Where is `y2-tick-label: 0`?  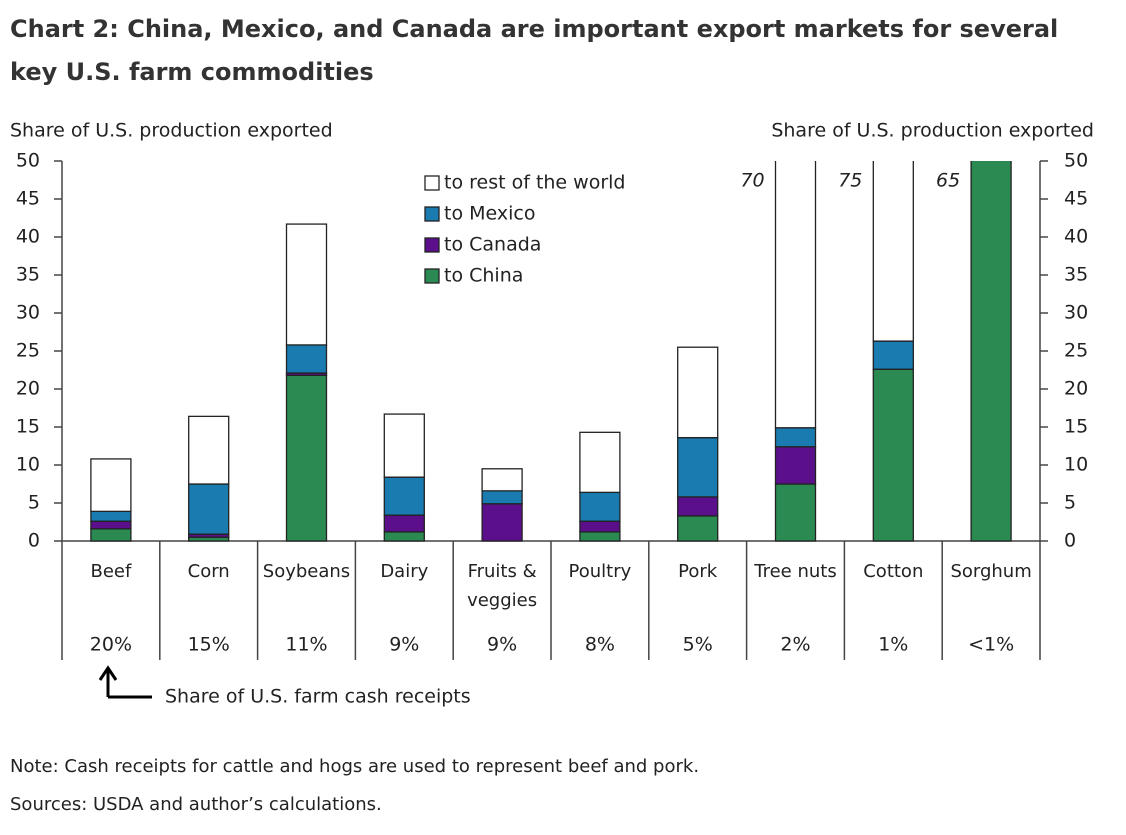
y2-tick-label: 0 is located at coordinates (1070, 541).